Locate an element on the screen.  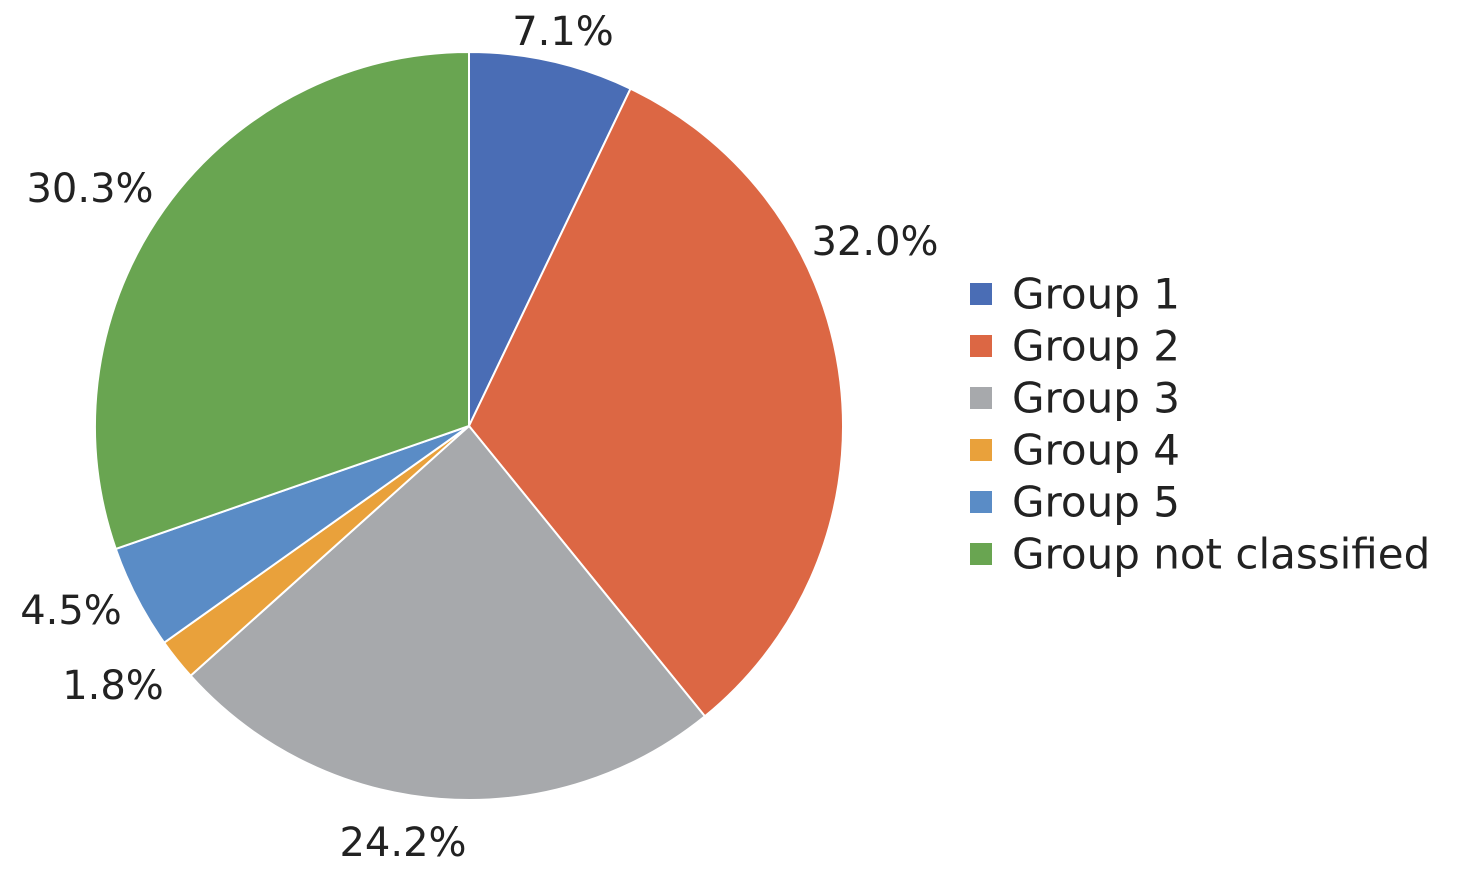
data-label-6: 30.3% is located at coordinates (89, 189).